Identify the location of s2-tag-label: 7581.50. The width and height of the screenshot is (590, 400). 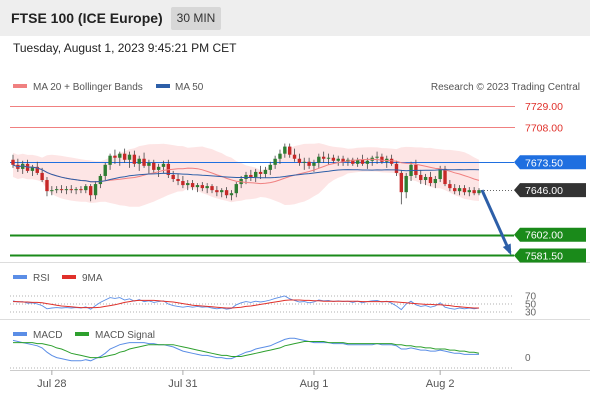
(544, 256).